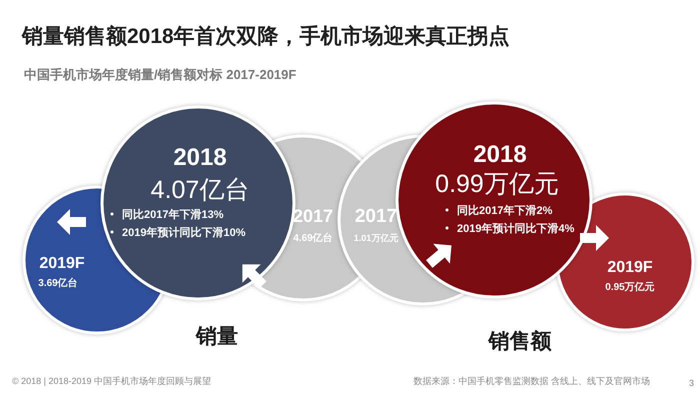  Describe the element at coordinates (505, 210) in the screenshot. I see `text: 同比2017年下滑2%` at that location.